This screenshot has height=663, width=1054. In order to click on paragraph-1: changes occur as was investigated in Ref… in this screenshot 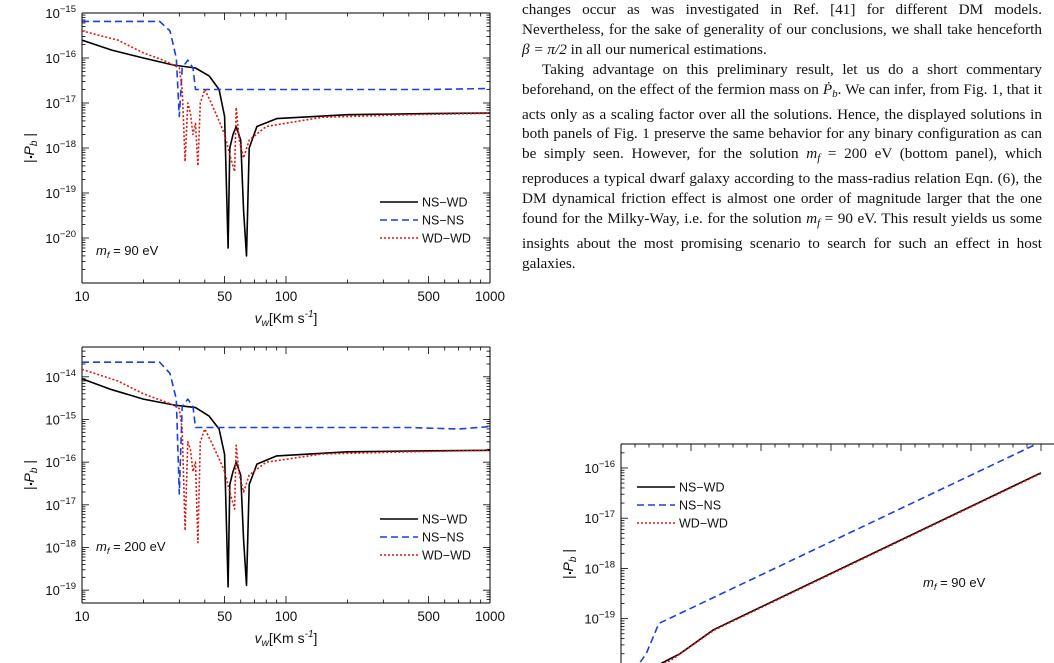, I will do `click(782, 30)`.